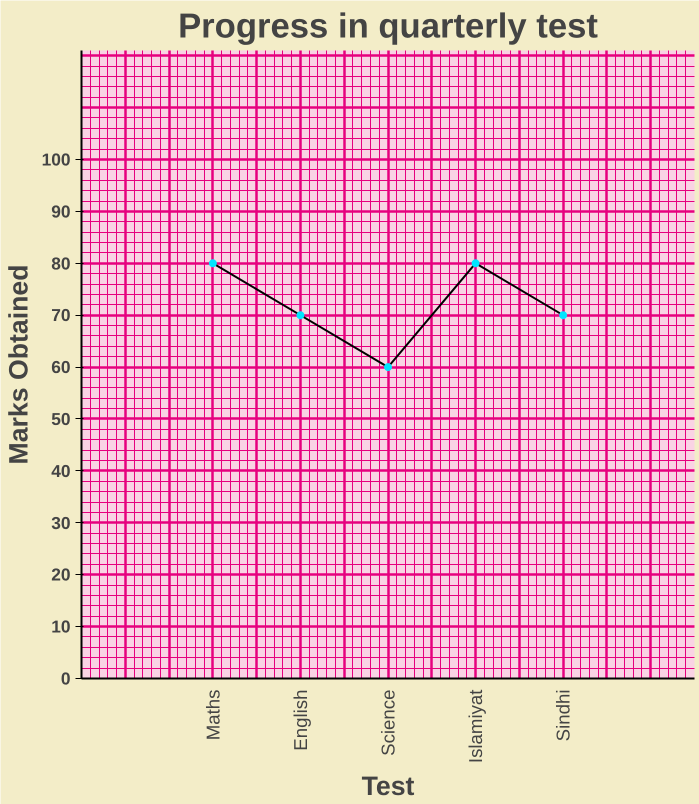  I want to click on y-tick-label: 100, so click(56, 159).